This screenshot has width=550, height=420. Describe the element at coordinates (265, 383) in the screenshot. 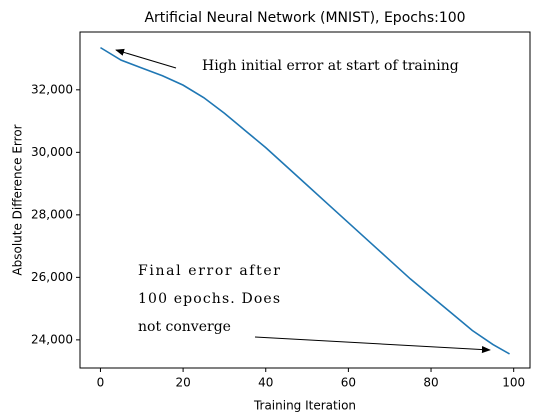

I see `x-tick-label: 40` at that location.